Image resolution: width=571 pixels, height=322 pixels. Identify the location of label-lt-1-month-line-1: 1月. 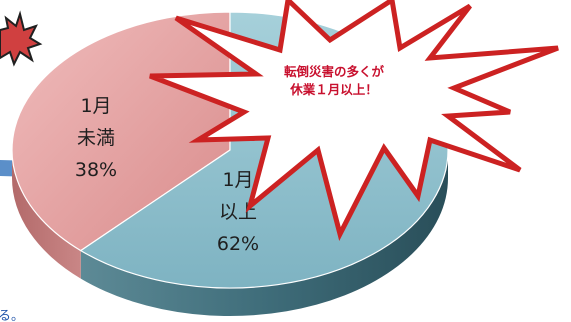
(95, 106).